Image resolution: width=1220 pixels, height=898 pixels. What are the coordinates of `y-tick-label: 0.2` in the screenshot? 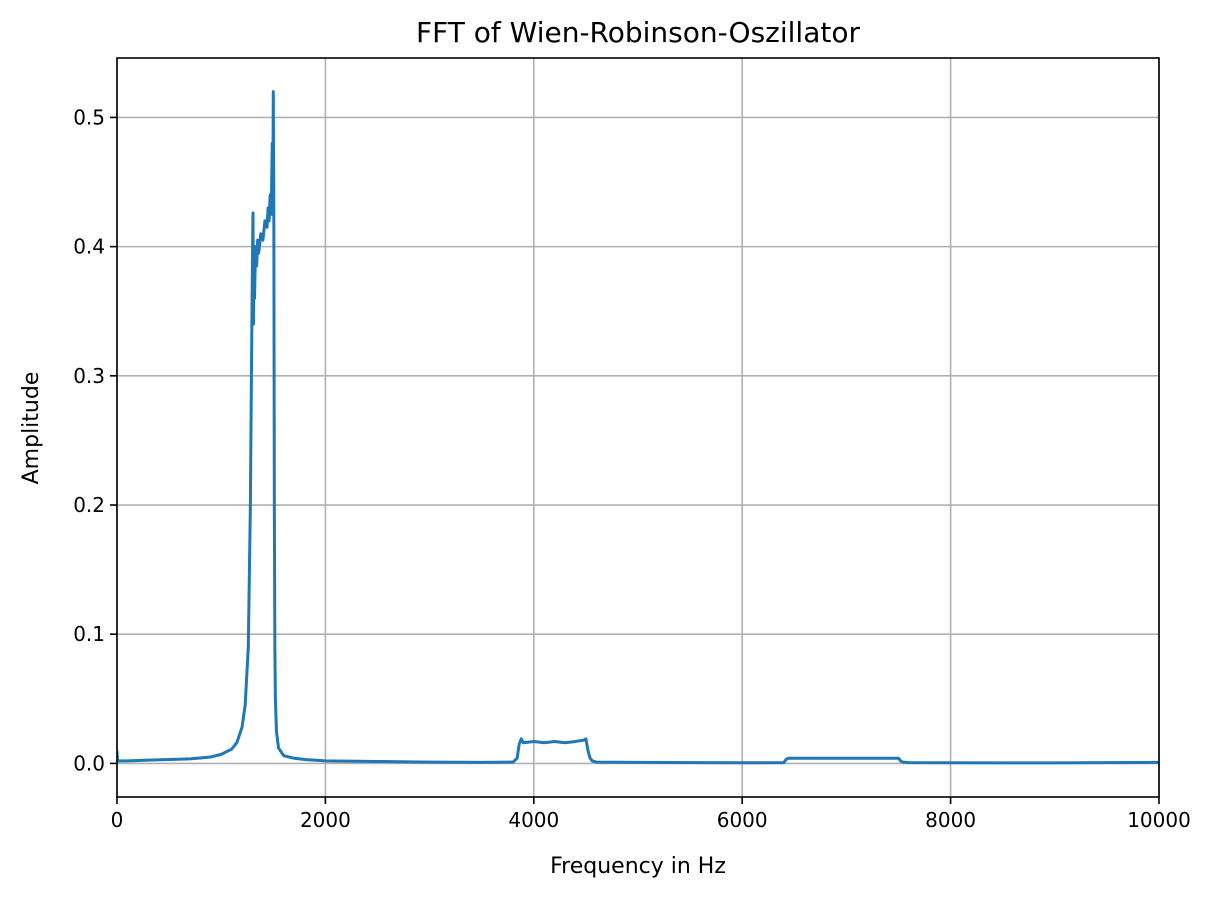 It's located at (89, 505).